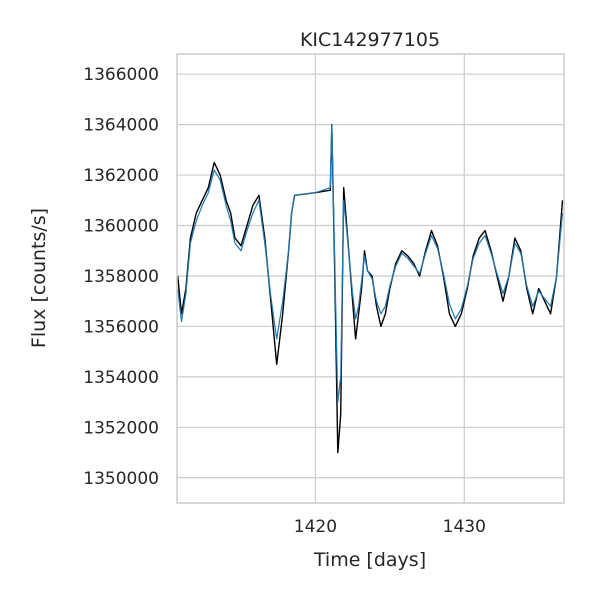 This screenshot has height=600, width=600. I want to click on y-tick-label: 1364000, so click(121, 126).